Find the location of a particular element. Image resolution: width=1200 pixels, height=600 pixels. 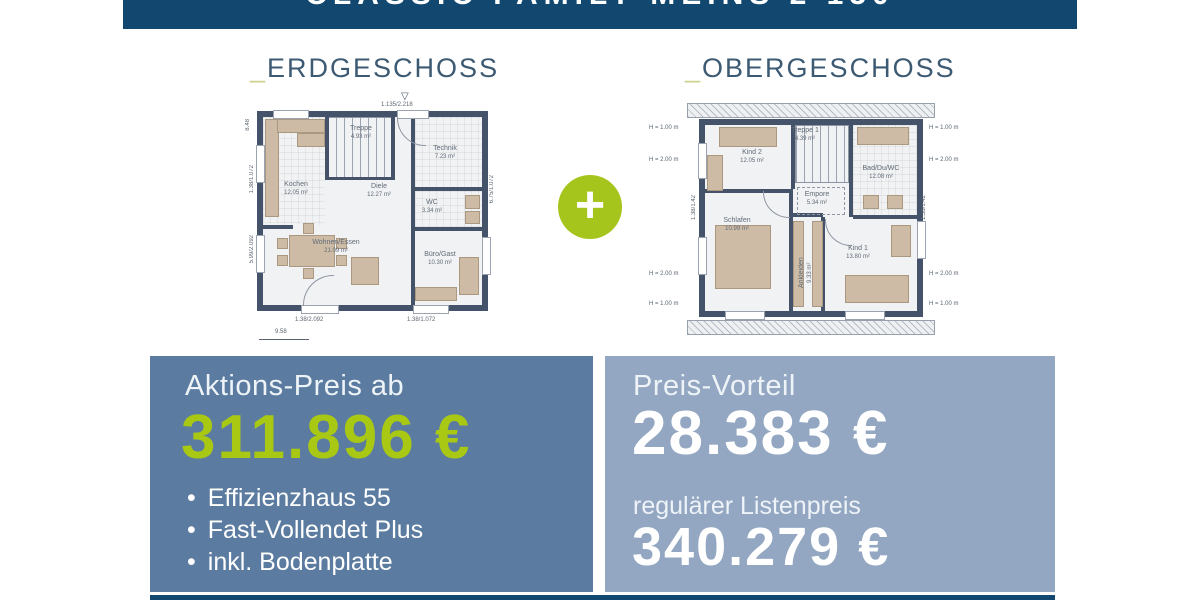

empore-dashed-area is located at coordinates (821, 201).